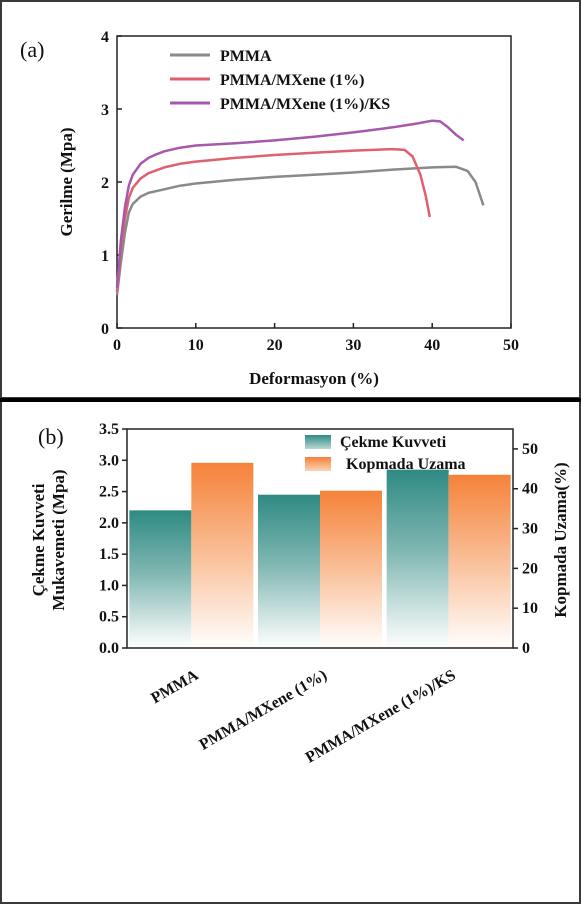 This screenshot has height=909, width=581. I want to click on panel-a-series, so click(300, 207).